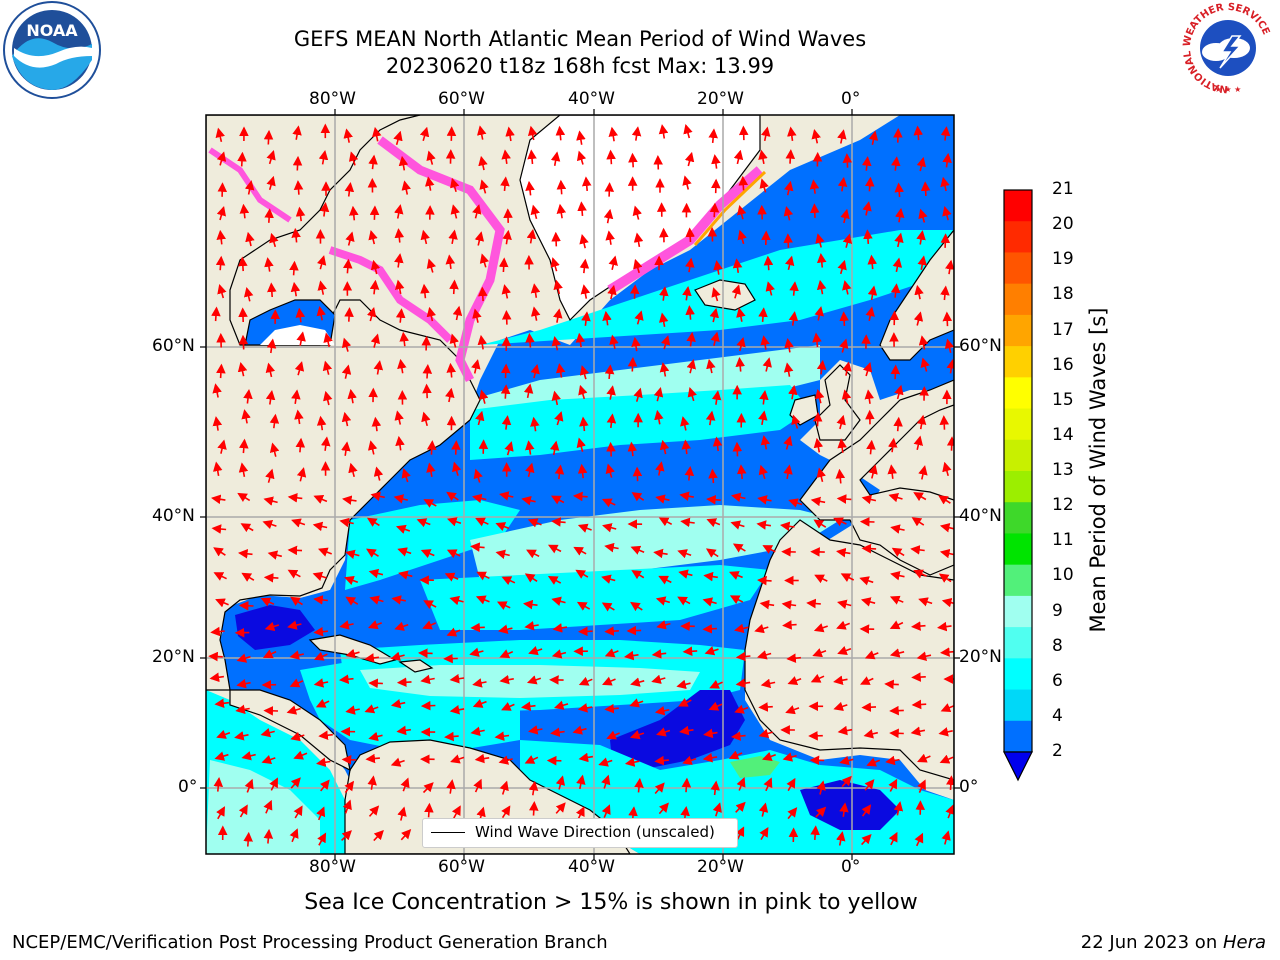 The height and width of the screenshot is (960, 1280). I want to click on colorbar-tick-label: 15, so click(1063, 399).